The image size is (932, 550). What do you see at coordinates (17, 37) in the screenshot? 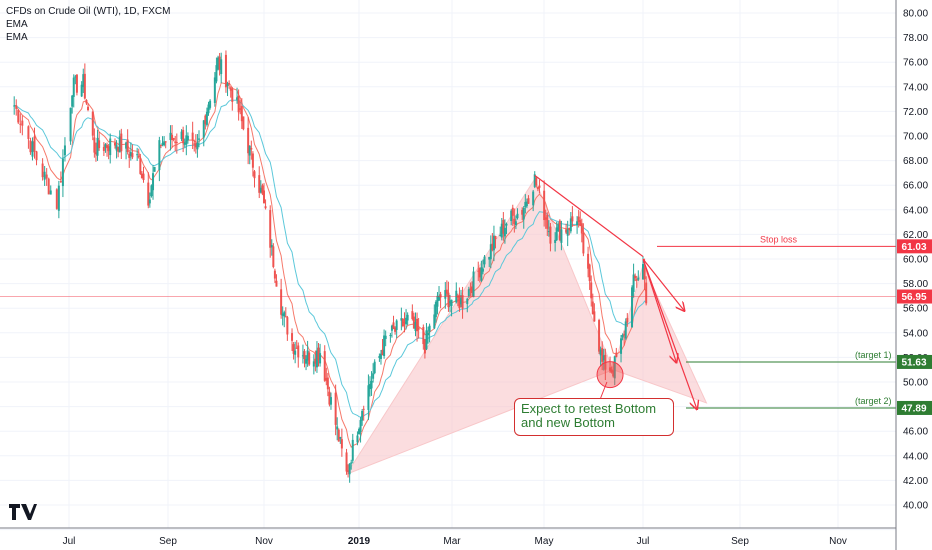
I see `indicator-ema-2: EMA` at bounding box center [17, 37].